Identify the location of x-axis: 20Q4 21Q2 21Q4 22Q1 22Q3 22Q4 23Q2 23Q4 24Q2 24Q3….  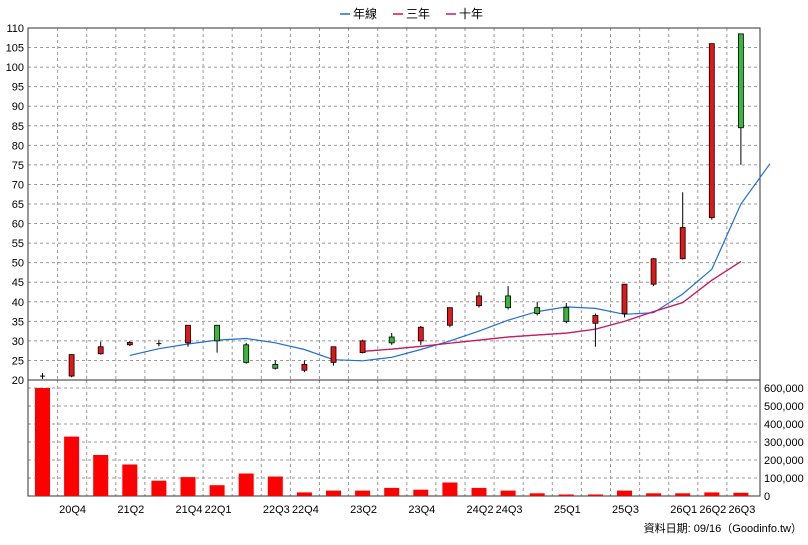
(407, 510).